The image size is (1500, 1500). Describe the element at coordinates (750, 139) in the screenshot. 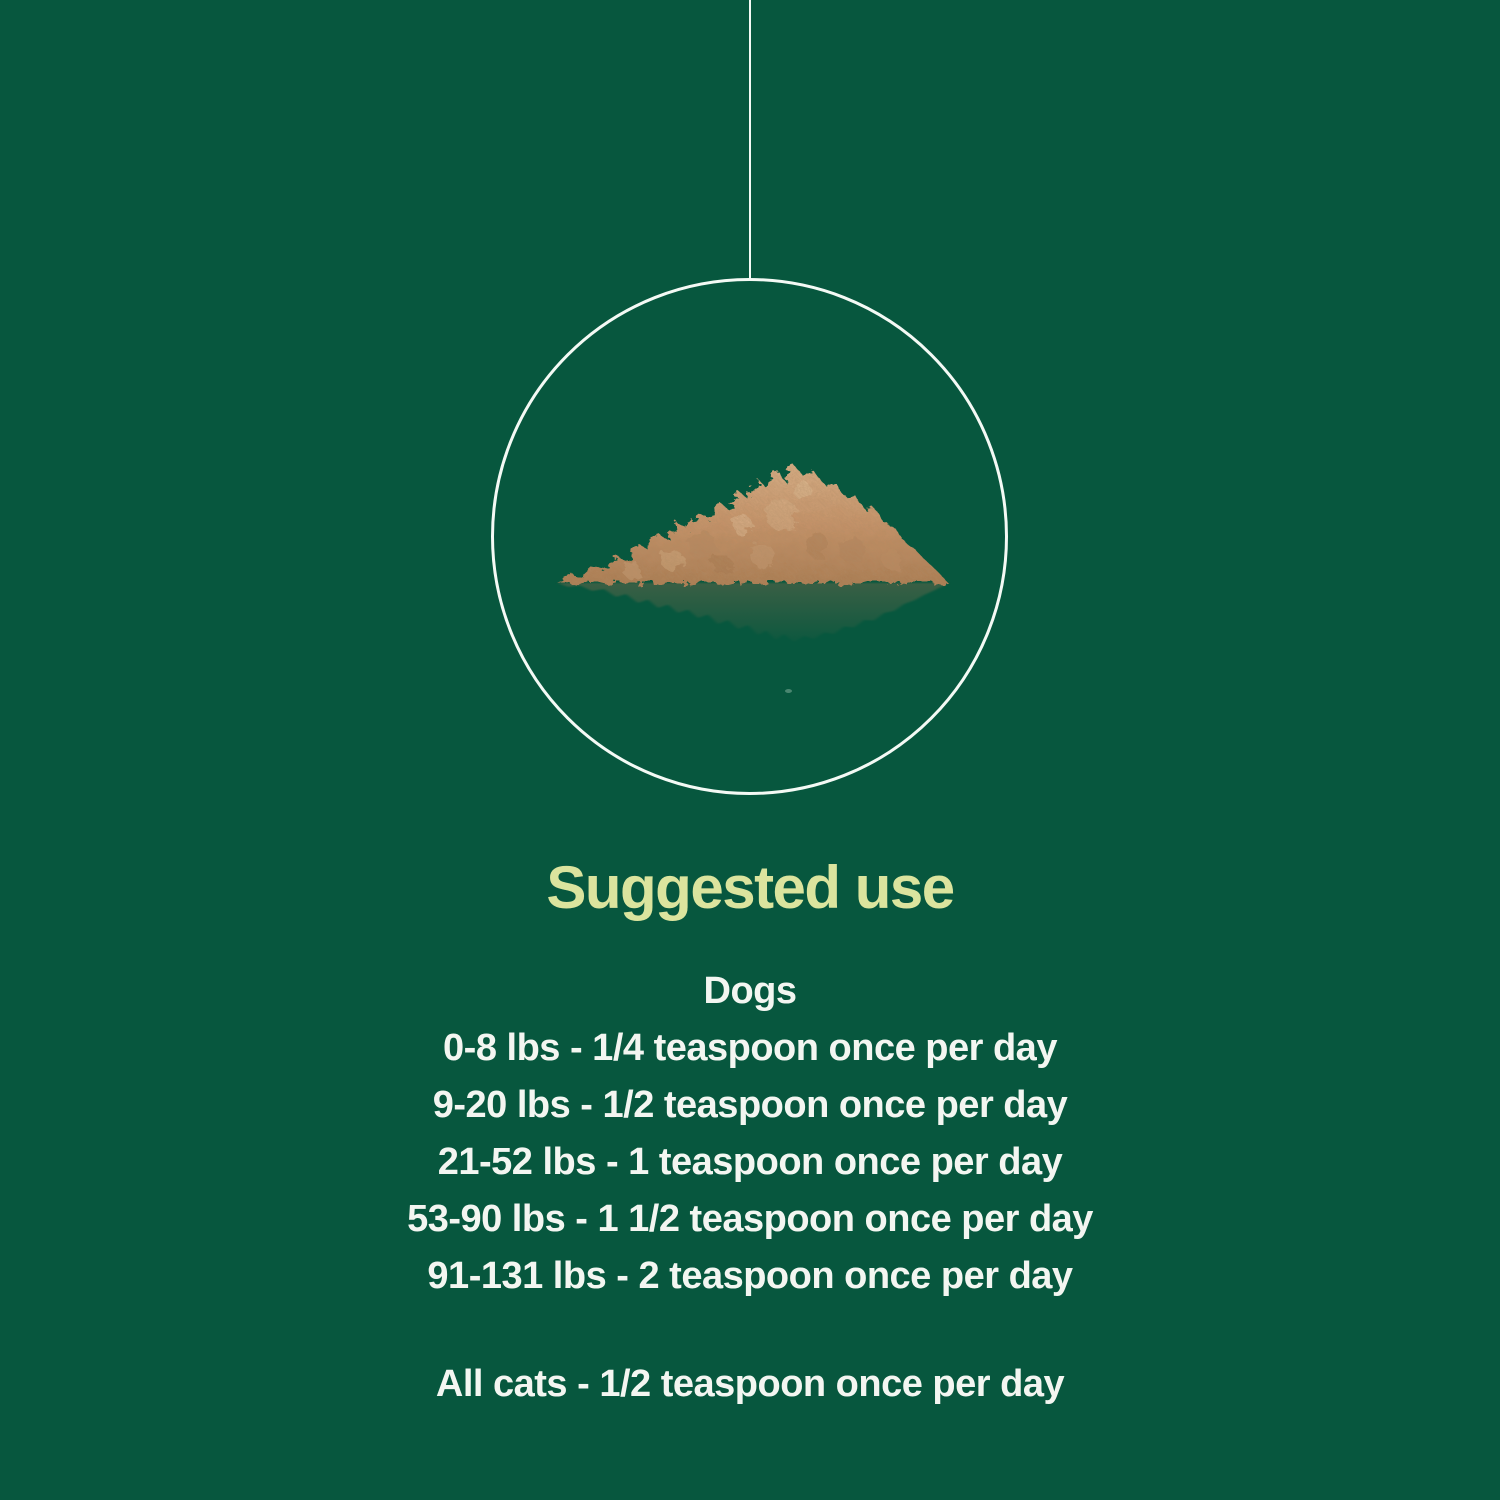

I see `hanging-line` at that location.